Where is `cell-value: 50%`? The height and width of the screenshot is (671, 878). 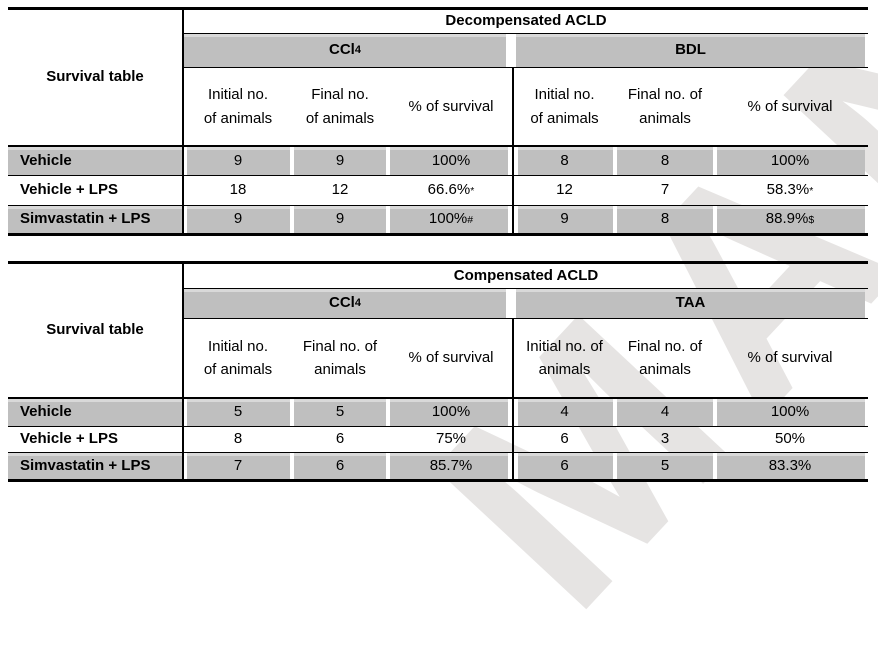 cell-value: 50% is located at coordinates (790, 439).